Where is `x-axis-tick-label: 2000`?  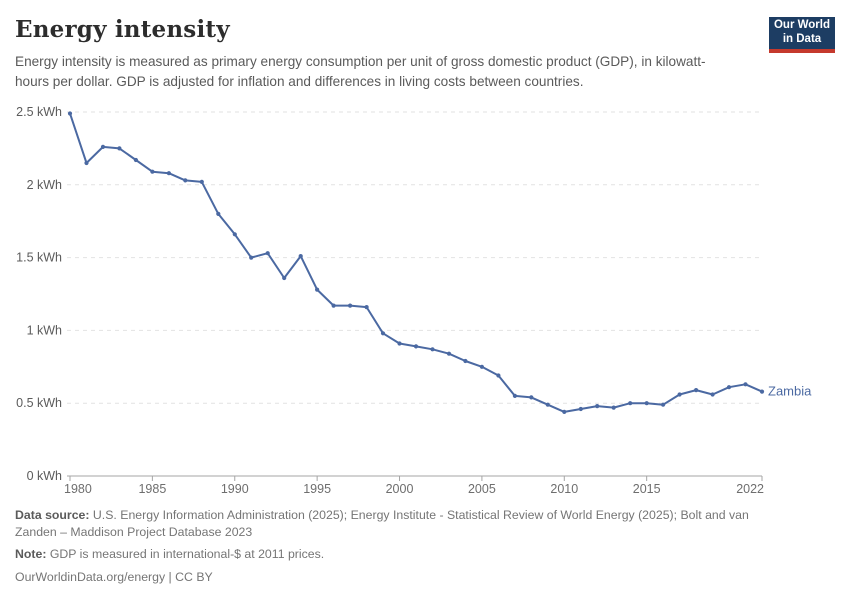 x-axis-tick-label: 2000 is located at coordinates (400, 489).